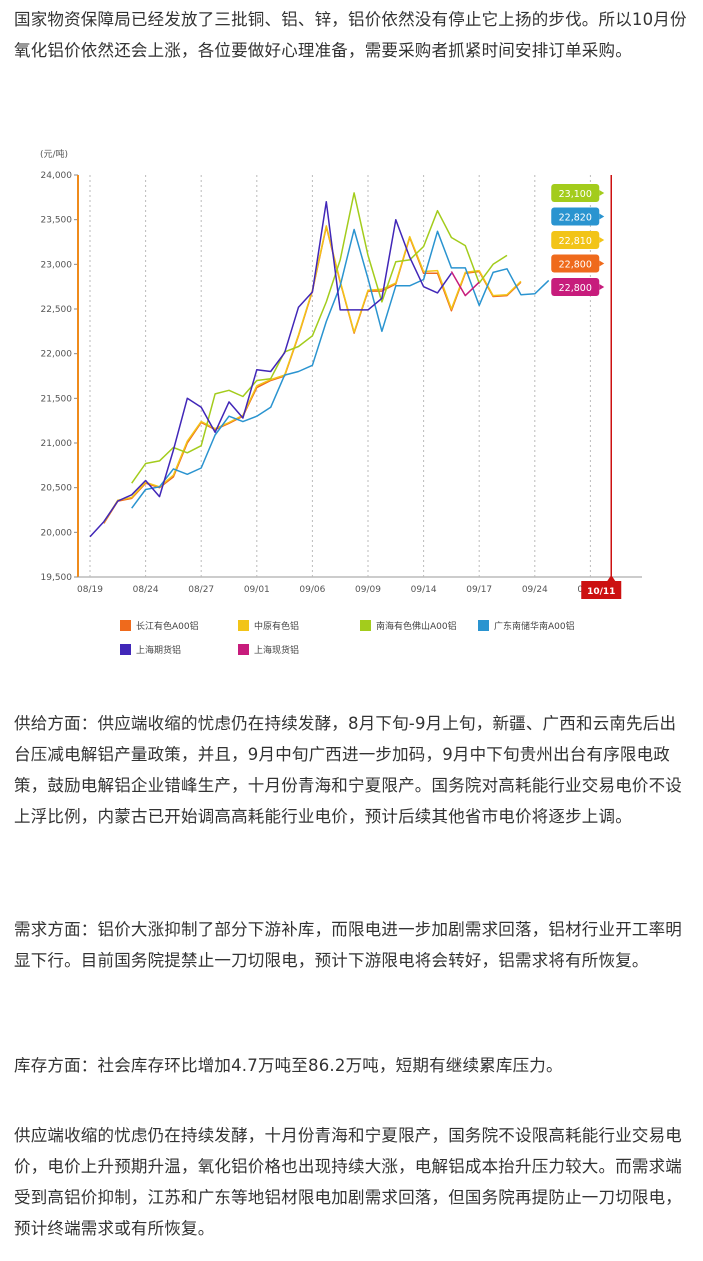 The image size is (703, 1261). I want to click on legend-label: 上海现货铝, so click(276, 650).